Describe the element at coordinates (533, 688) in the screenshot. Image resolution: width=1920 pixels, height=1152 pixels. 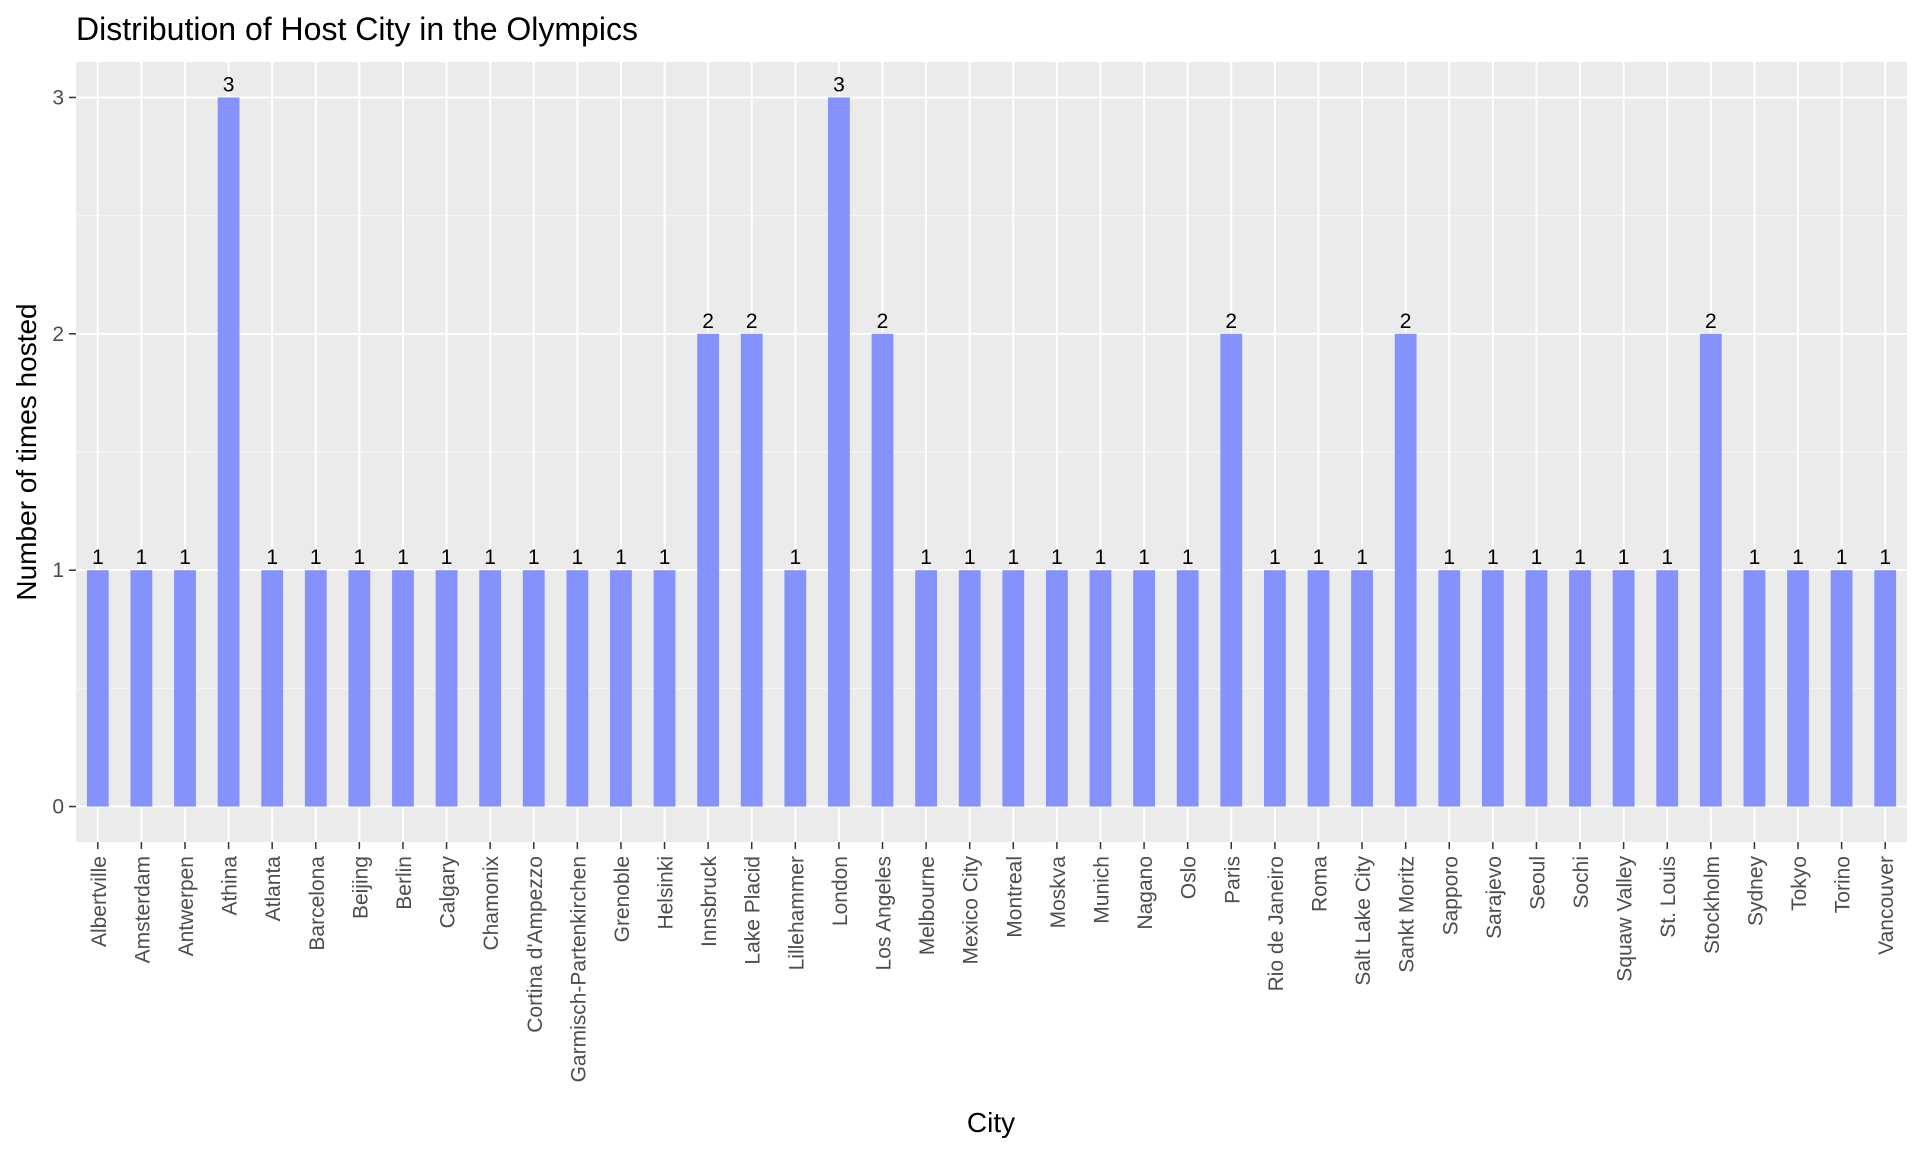
I see `bar-cortina-d-ampezzo` at that location.